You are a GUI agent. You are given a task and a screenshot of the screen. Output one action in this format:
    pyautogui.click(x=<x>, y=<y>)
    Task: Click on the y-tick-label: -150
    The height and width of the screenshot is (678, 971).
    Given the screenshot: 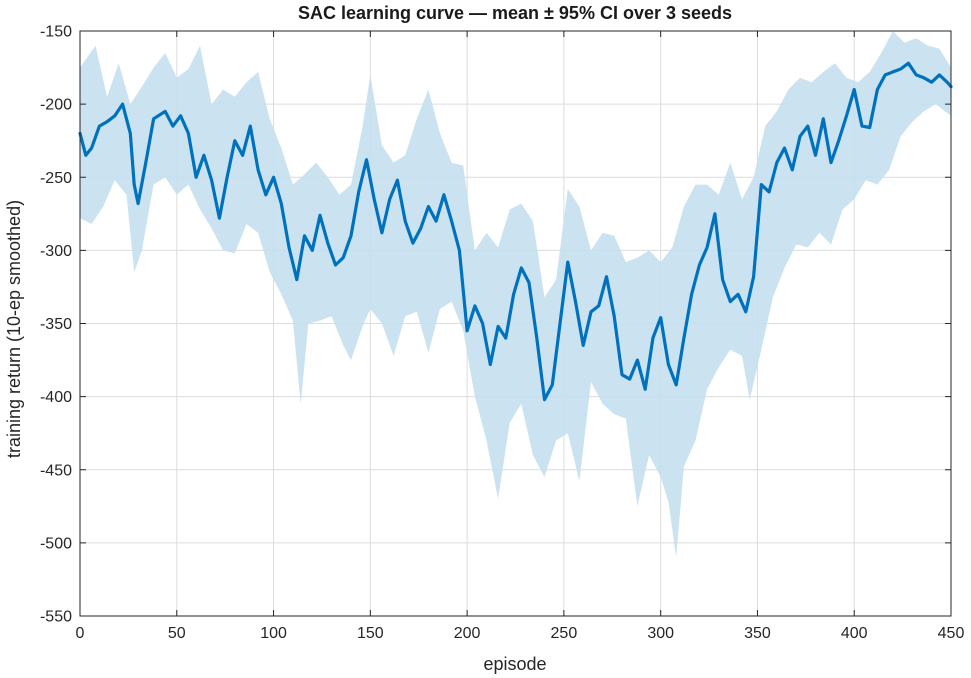 What is the action you would take?
    pyautogui.click(x=56, y=32)
    